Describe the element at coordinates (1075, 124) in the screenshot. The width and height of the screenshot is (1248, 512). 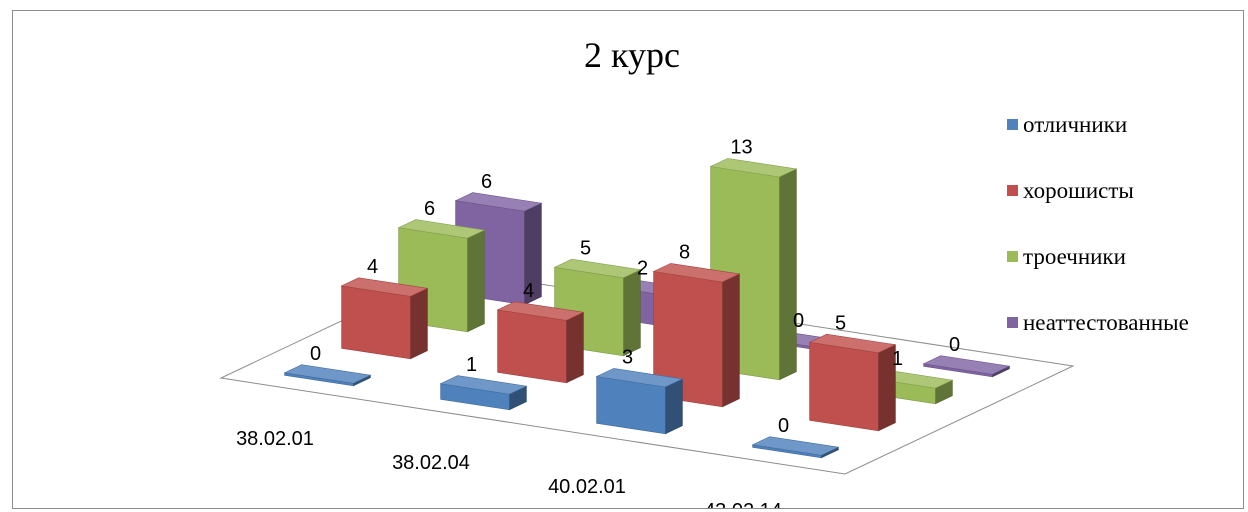
I see `legend-label: отличники` at that location.